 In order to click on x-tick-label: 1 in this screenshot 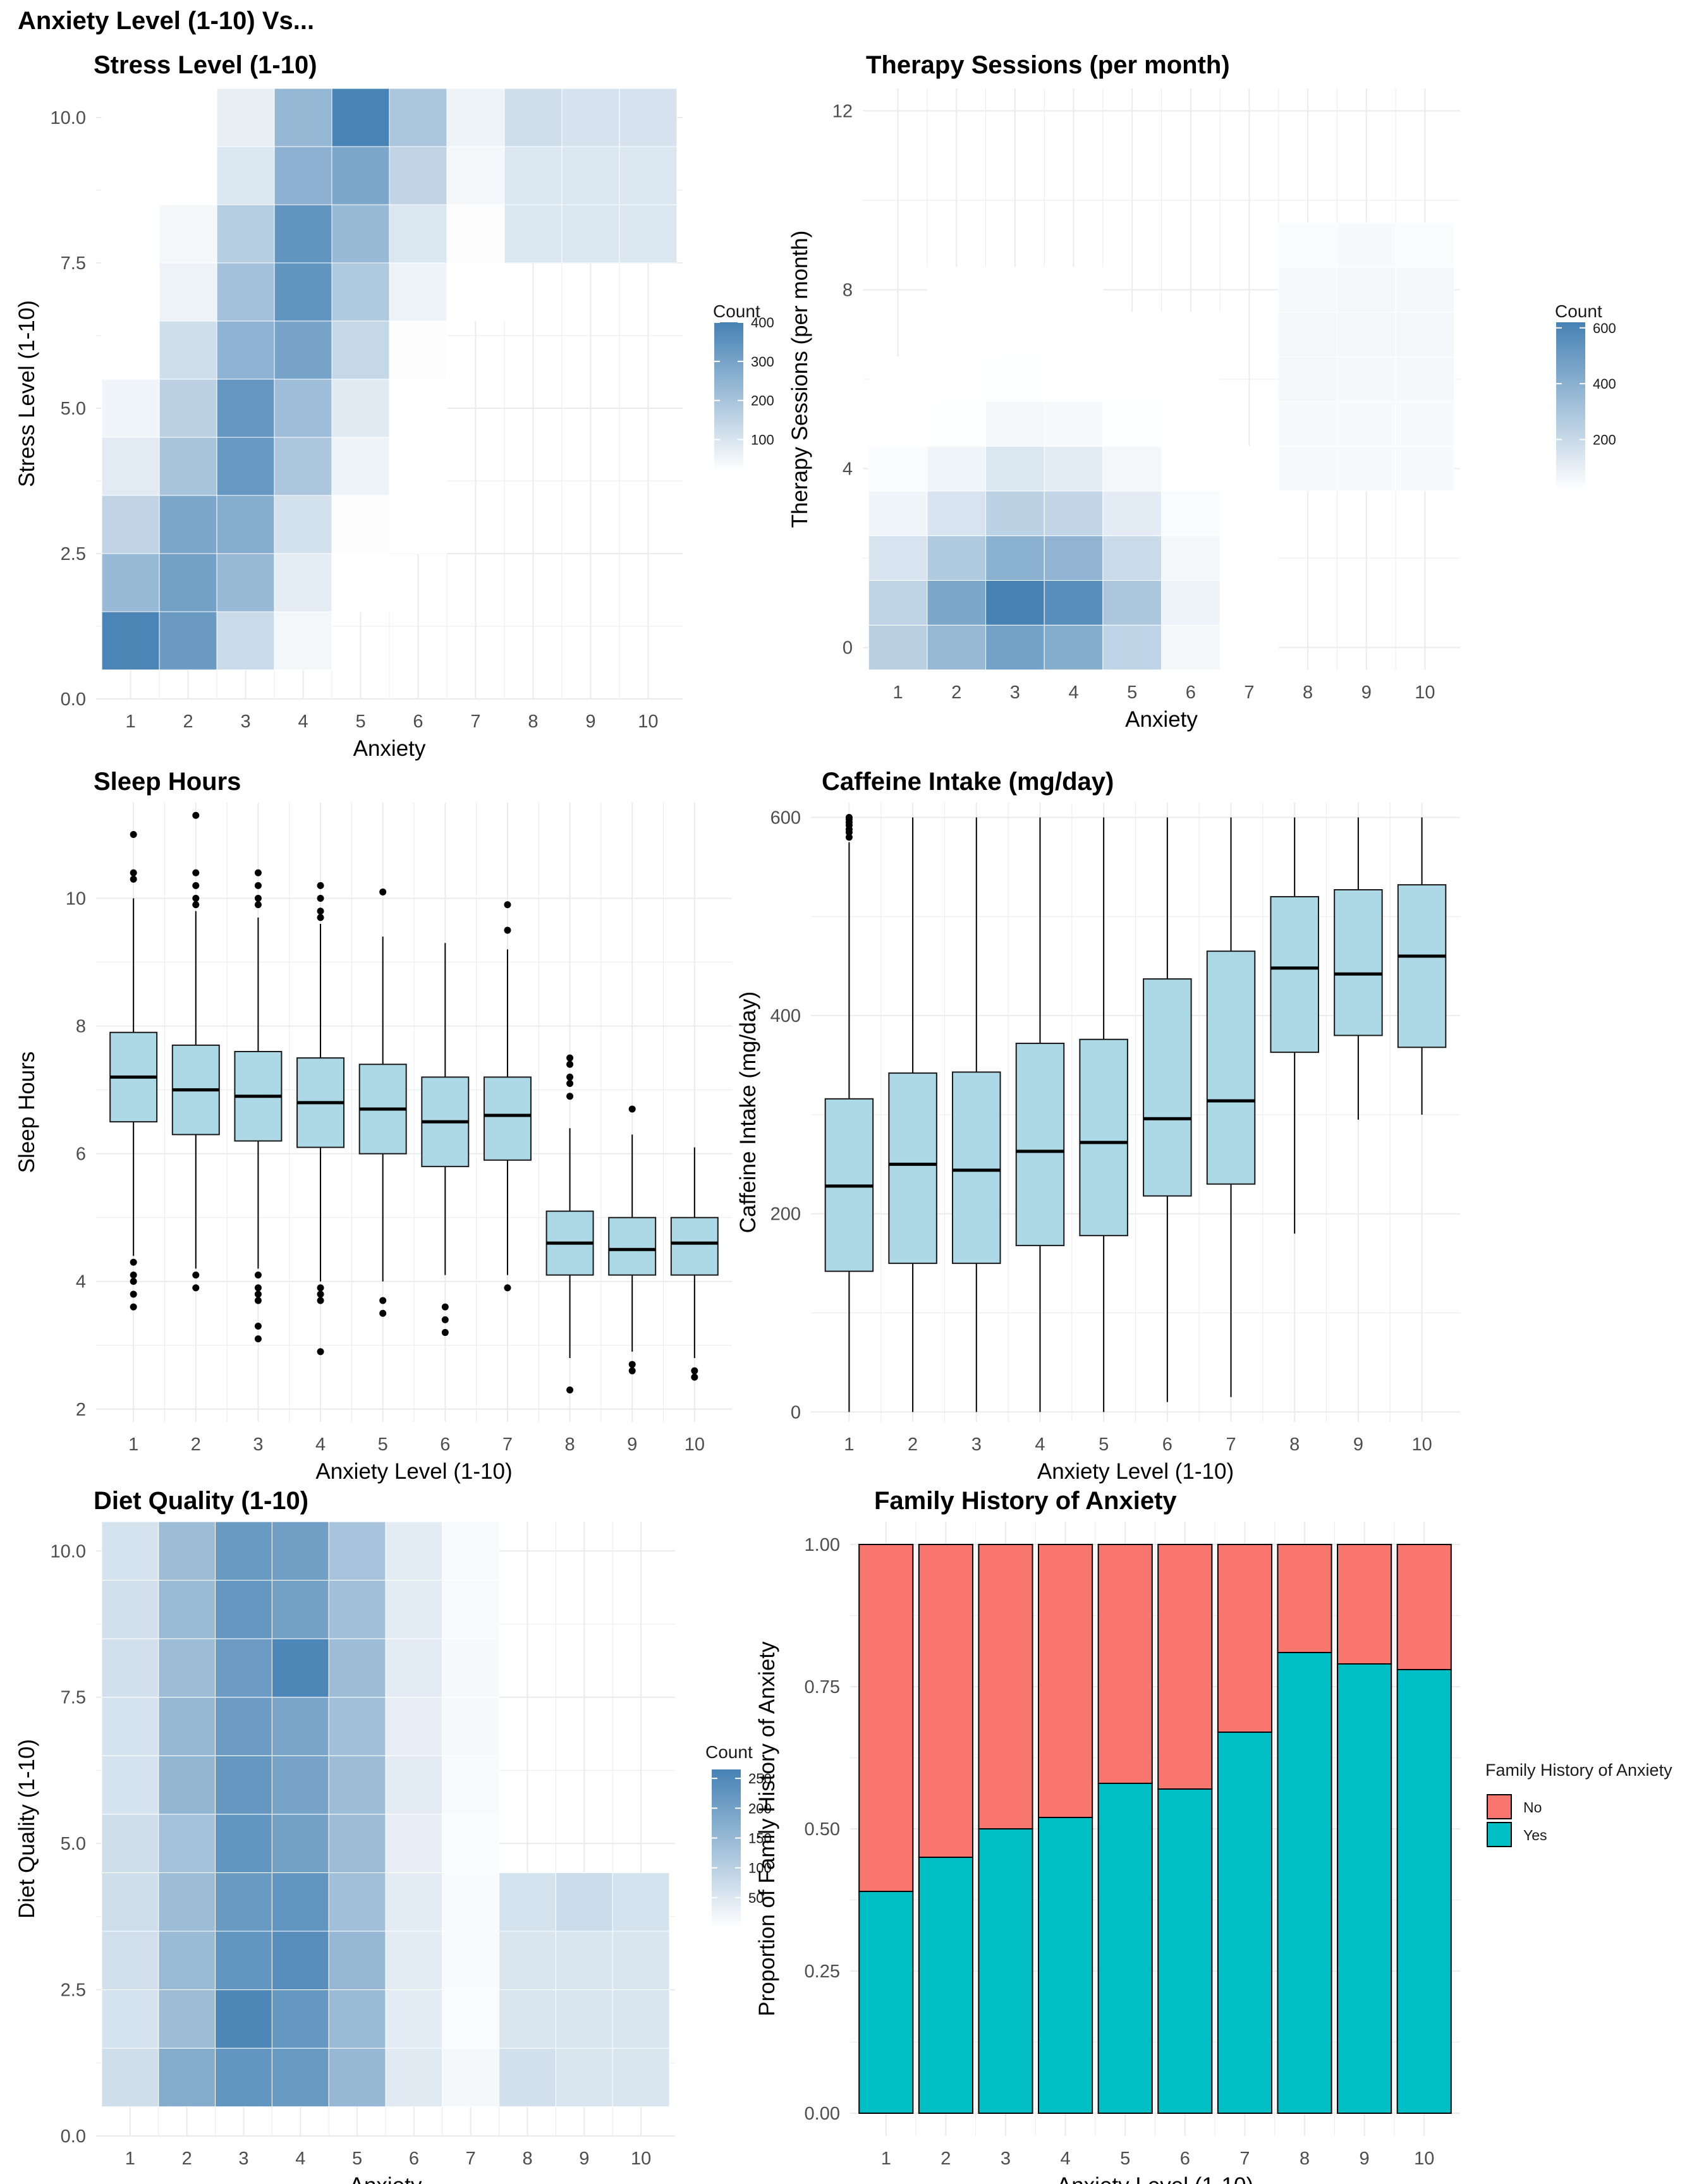, I will do `click(130, 2159)`.